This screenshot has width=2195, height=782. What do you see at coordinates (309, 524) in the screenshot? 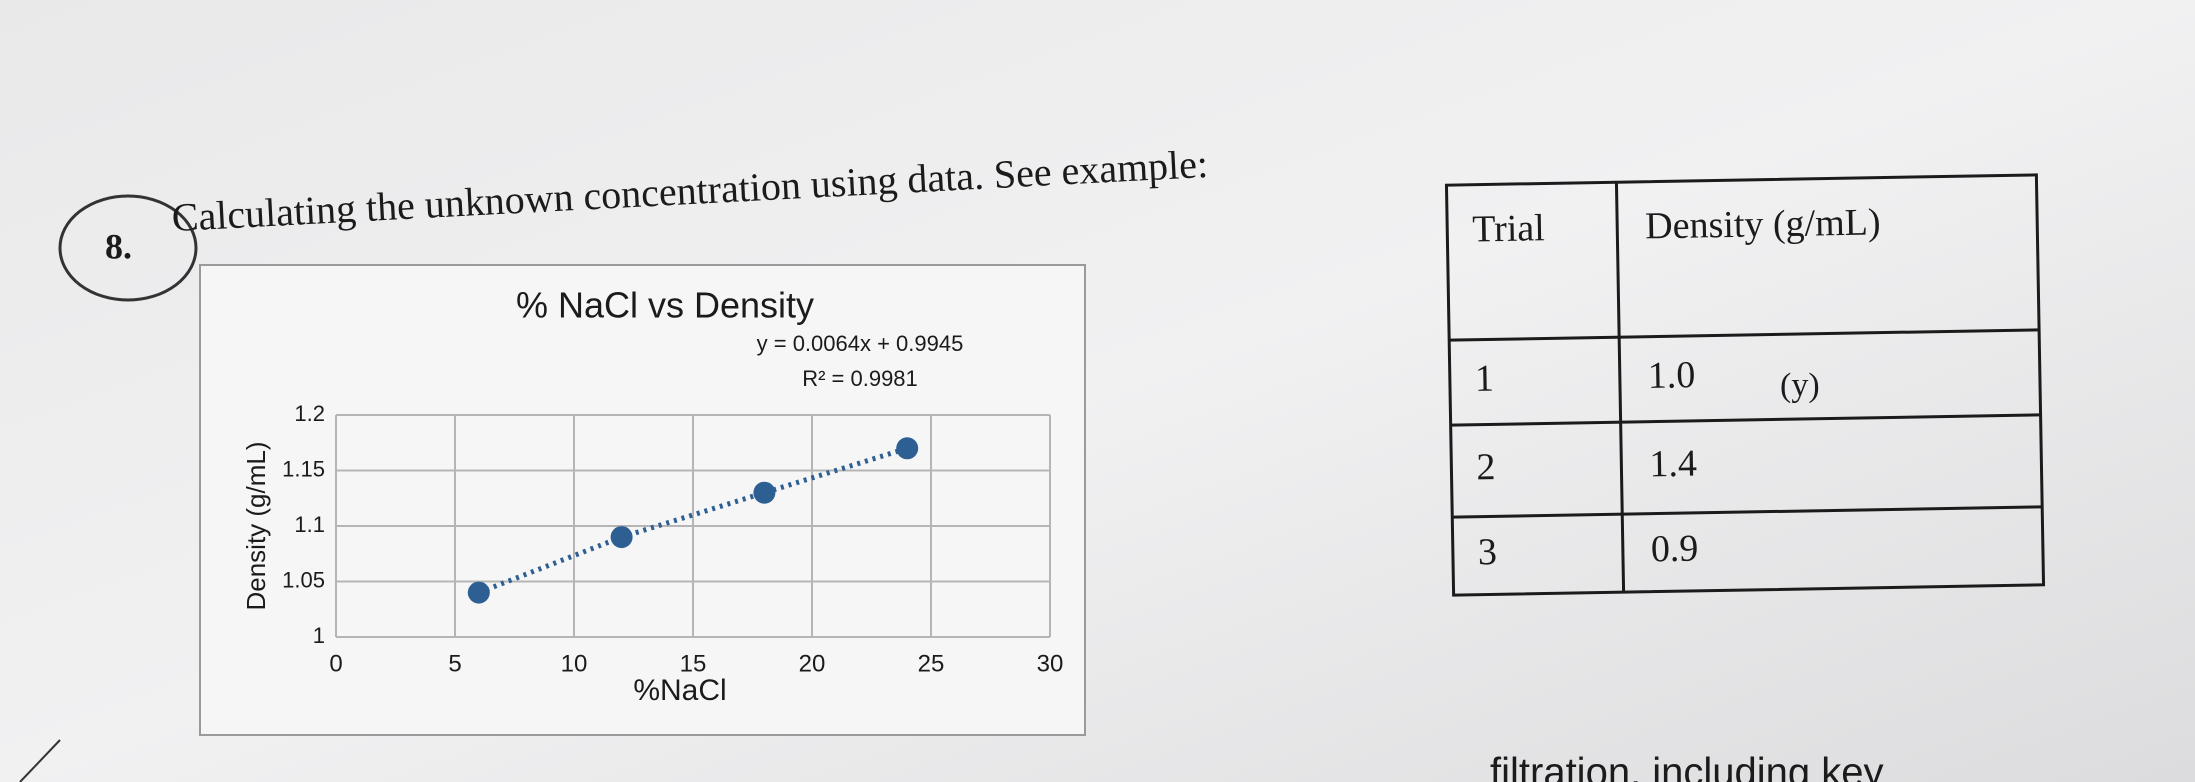
I see `y-tick-label: 1.1` at bounding box center [309, 524].